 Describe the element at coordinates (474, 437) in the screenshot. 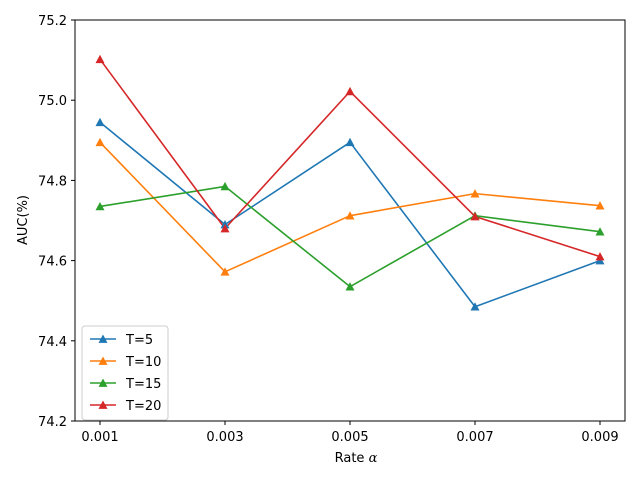

I see `x-tick-label: 0.007` at that location.